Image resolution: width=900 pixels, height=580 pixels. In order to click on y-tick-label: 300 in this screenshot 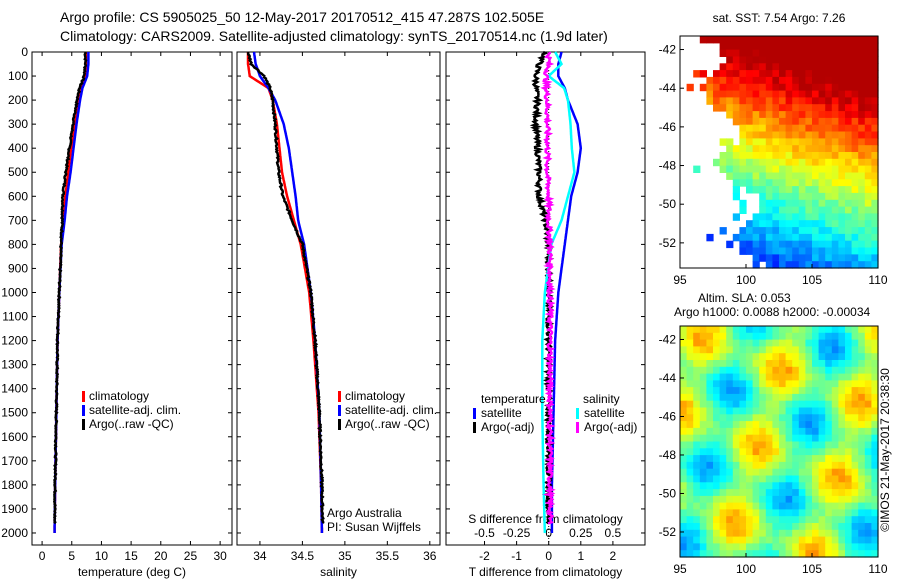, I will do `click(18, 124)`.